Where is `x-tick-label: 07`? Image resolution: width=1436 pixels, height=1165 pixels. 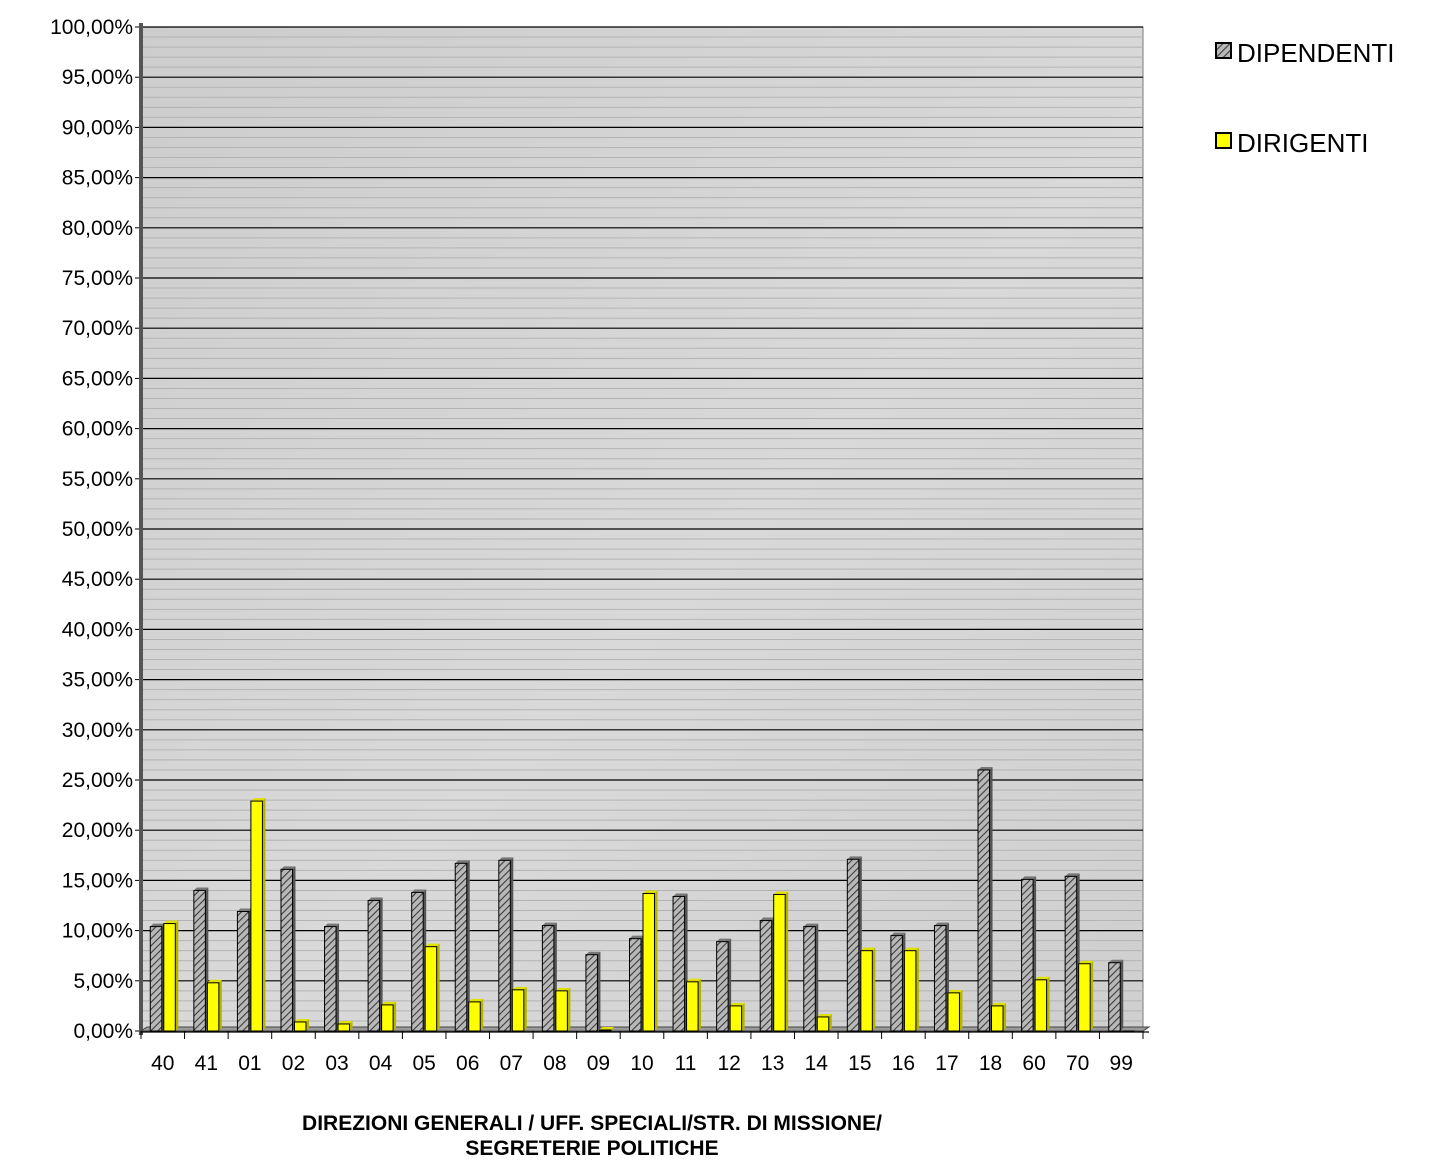 x-tick-label: 07 is located at coordinates (511, 1063).